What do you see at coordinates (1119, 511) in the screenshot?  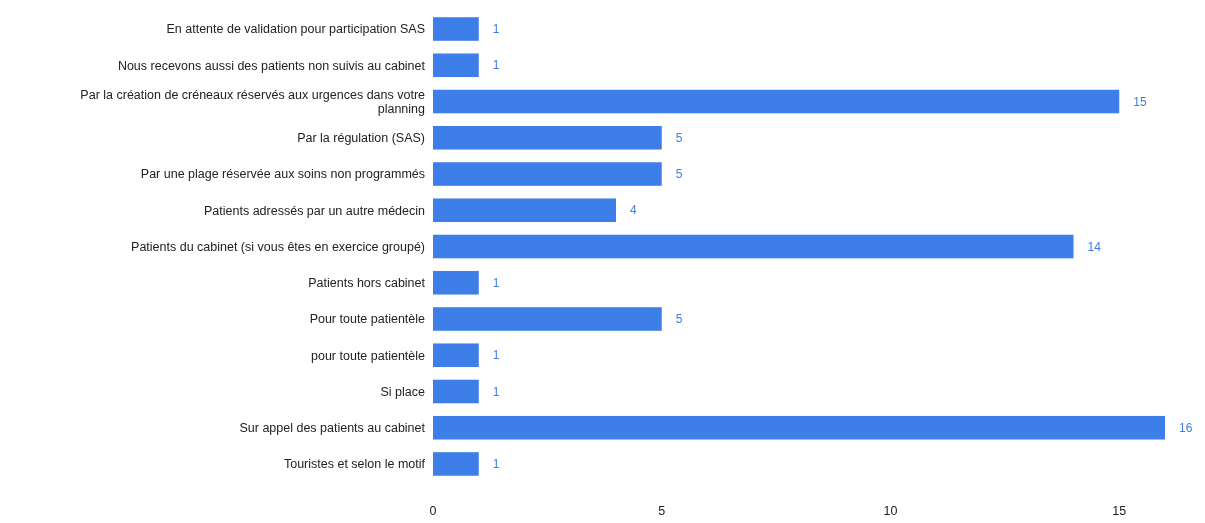 I see `x-tick-label: 15` at bounding box center [1119, 511].